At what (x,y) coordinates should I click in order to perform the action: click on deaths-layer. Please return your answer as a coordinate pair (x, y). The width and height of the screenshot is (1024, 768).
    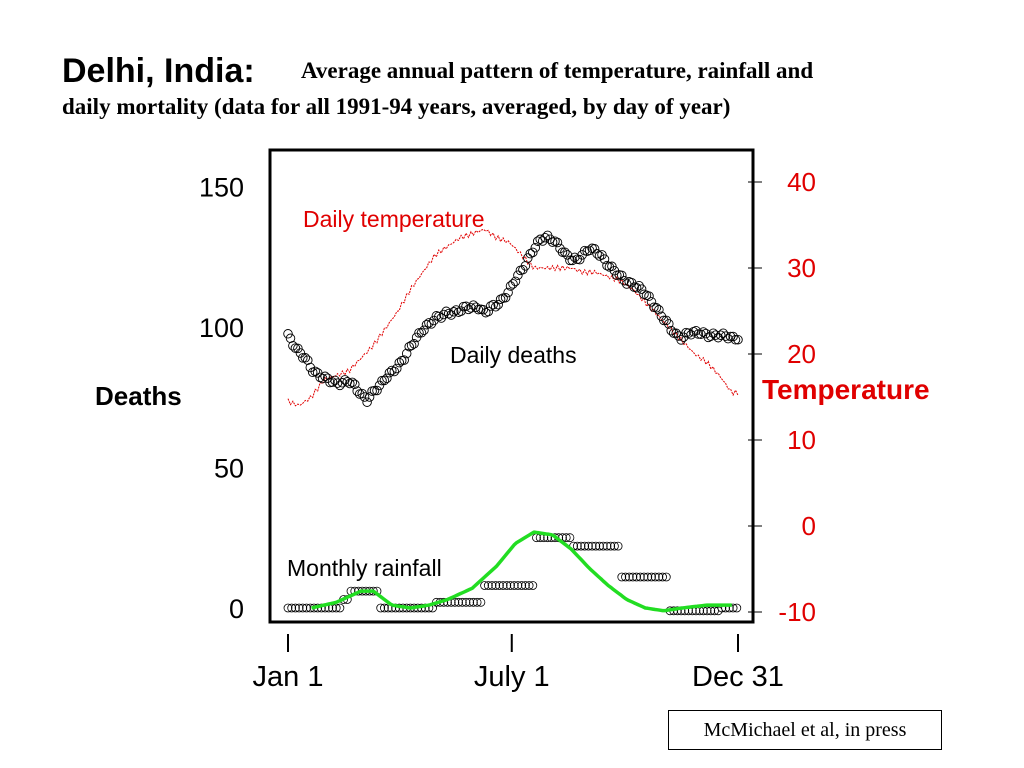
    Looking at the image, I should click on (513, 318).